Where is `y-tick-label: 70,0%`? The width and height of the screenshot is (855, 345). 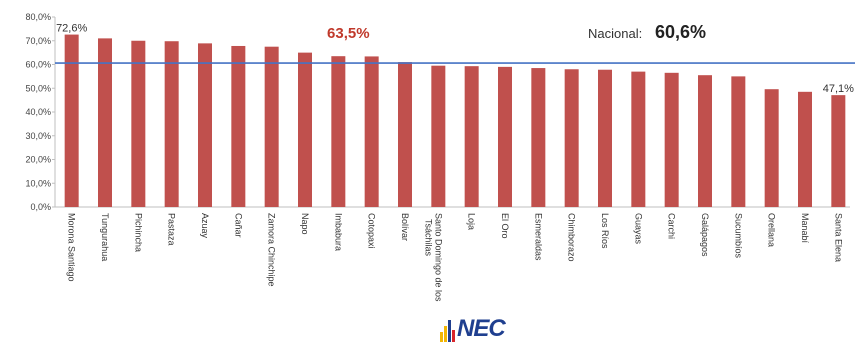 y-tick-label: 70,0% is located at coordinates (38, 41).